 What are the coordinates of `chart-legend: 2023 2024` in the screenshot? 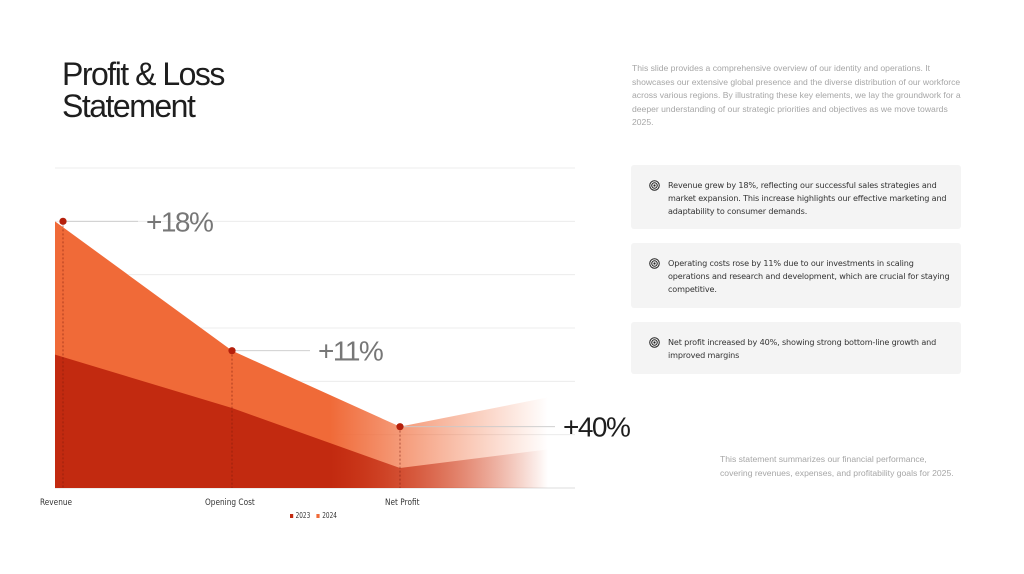 It's located at (313, 515).